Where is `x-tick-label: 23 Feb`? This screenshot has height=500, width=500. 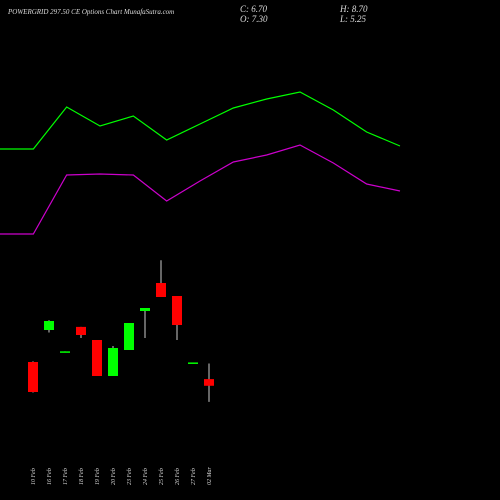 x-tick-label: 23 Feb is located at coordinates (130, 476).